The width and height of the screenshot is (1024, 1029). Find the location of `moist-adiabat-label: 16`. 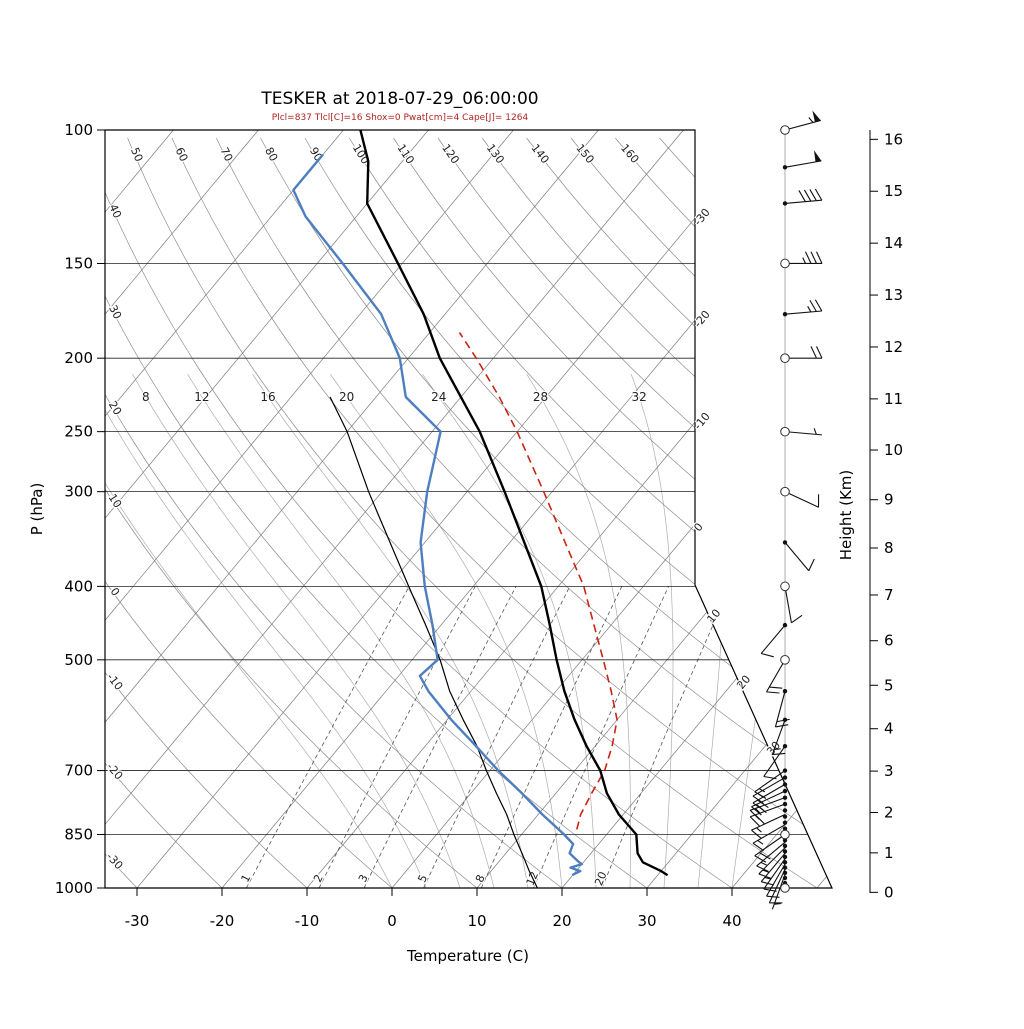

moist-adiabat-label: 16 is located at coordinates (267, 397).